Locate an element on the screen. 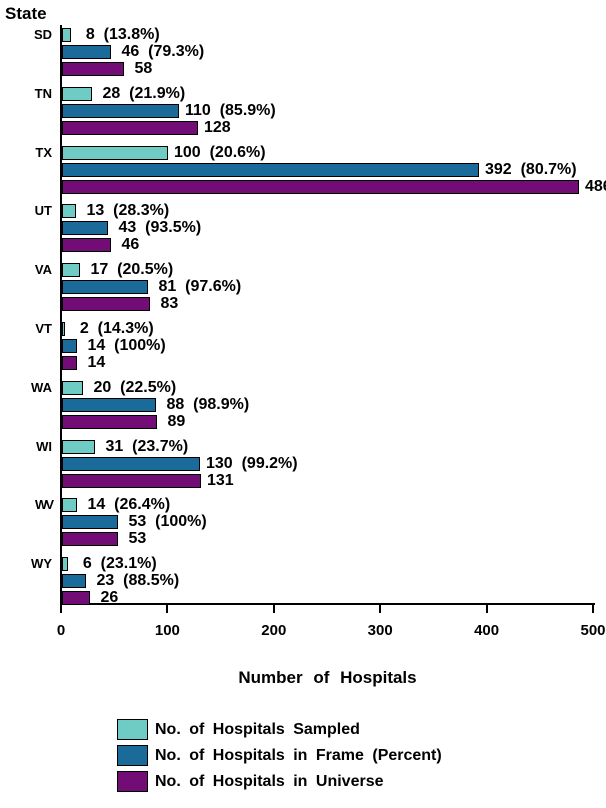 Image resolution: width=606 pixels, height=808 pixels. bar-value-label: 89 is located at coordinates (174, 421).